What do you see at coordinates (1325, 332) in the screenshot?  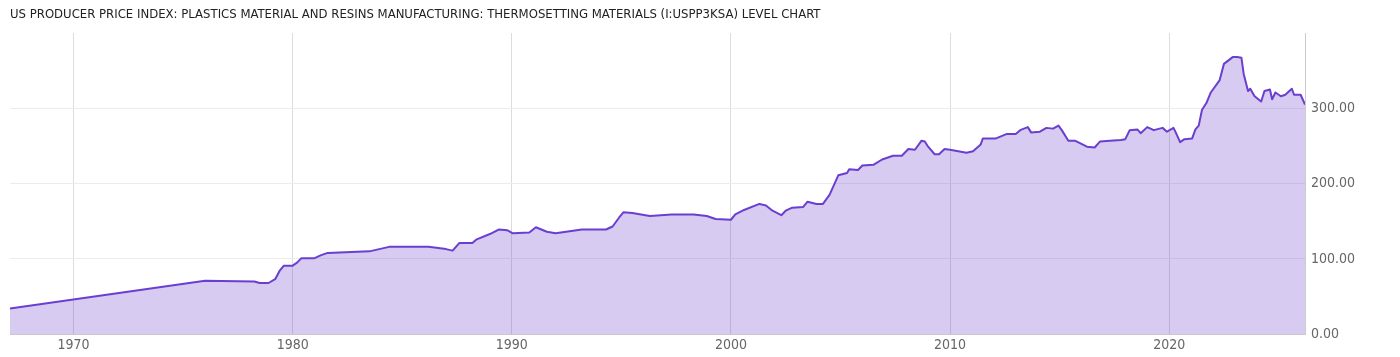 I see `y-tick-label: 0.00` at bounding box center [1325, 332].